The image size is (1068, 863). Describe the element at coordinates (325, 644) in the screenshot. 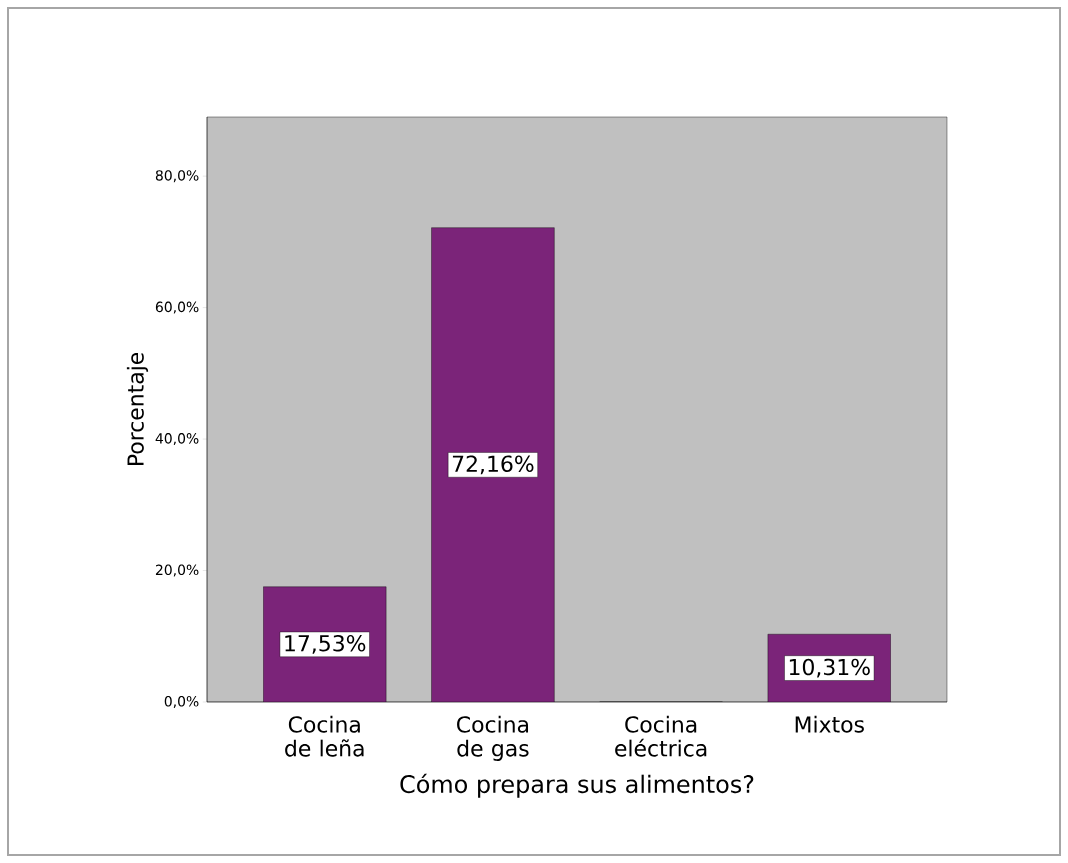

I see `data-label: 17,53%` at that location.